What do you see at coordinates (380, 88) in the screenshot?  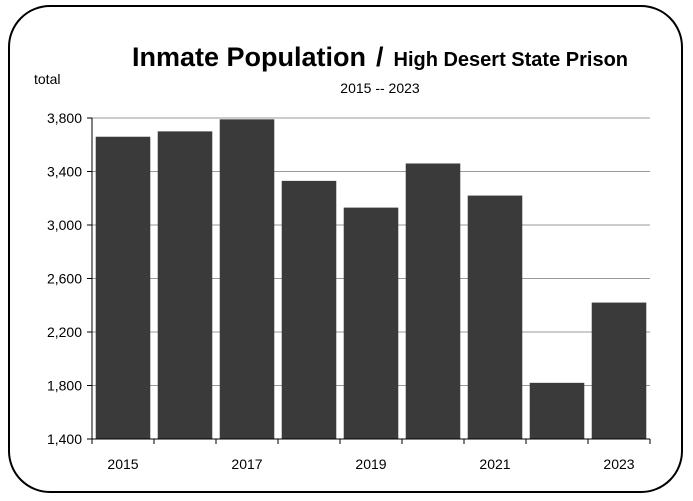 I see `chart-subtitle: 2015 -- 2023` at bounding box center [380, 88].